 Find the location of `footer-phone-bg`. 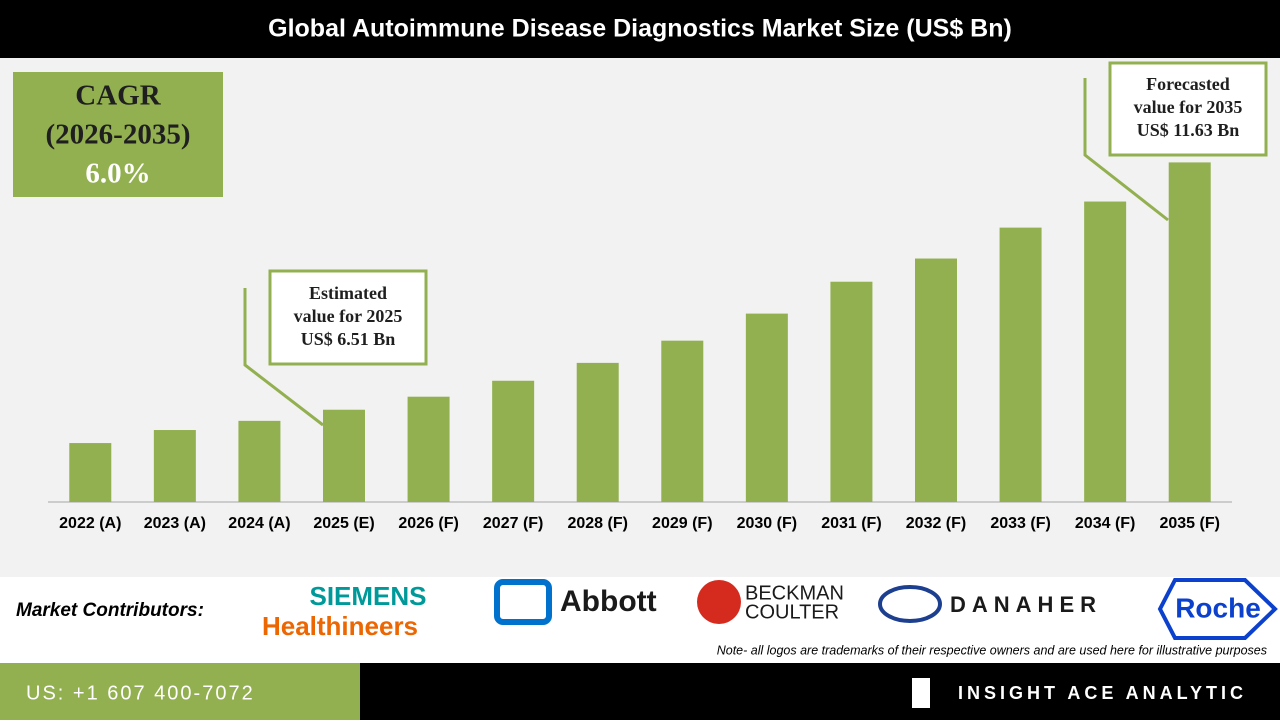

footer-phone-bg is located at coordinates (180, 691).